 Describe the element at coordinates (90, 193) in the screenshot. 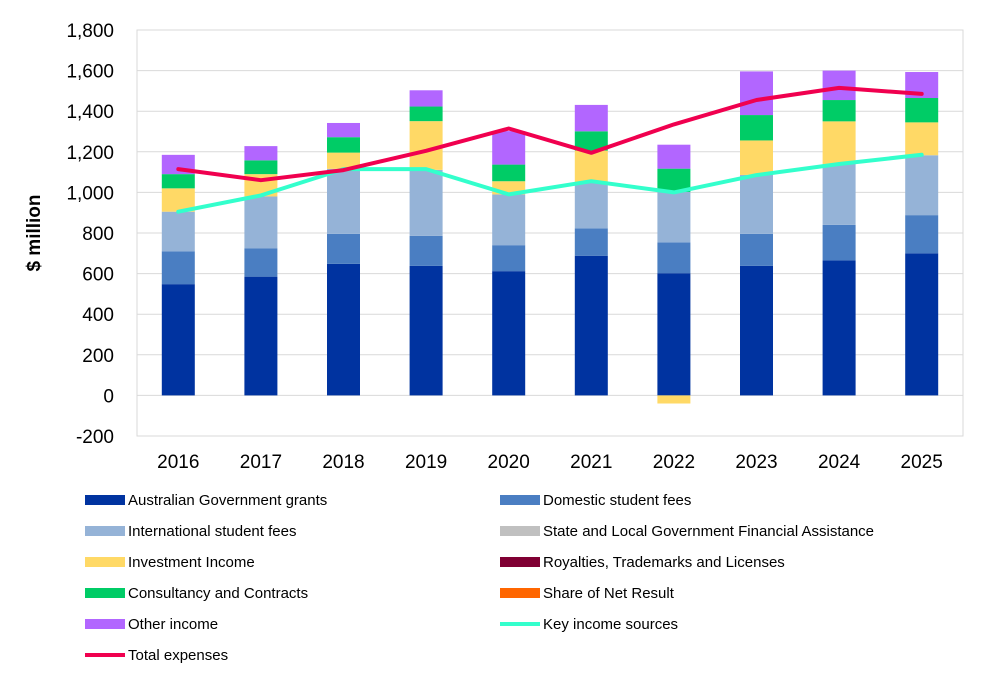

I see `y-tick-label: 1,000` at that location.